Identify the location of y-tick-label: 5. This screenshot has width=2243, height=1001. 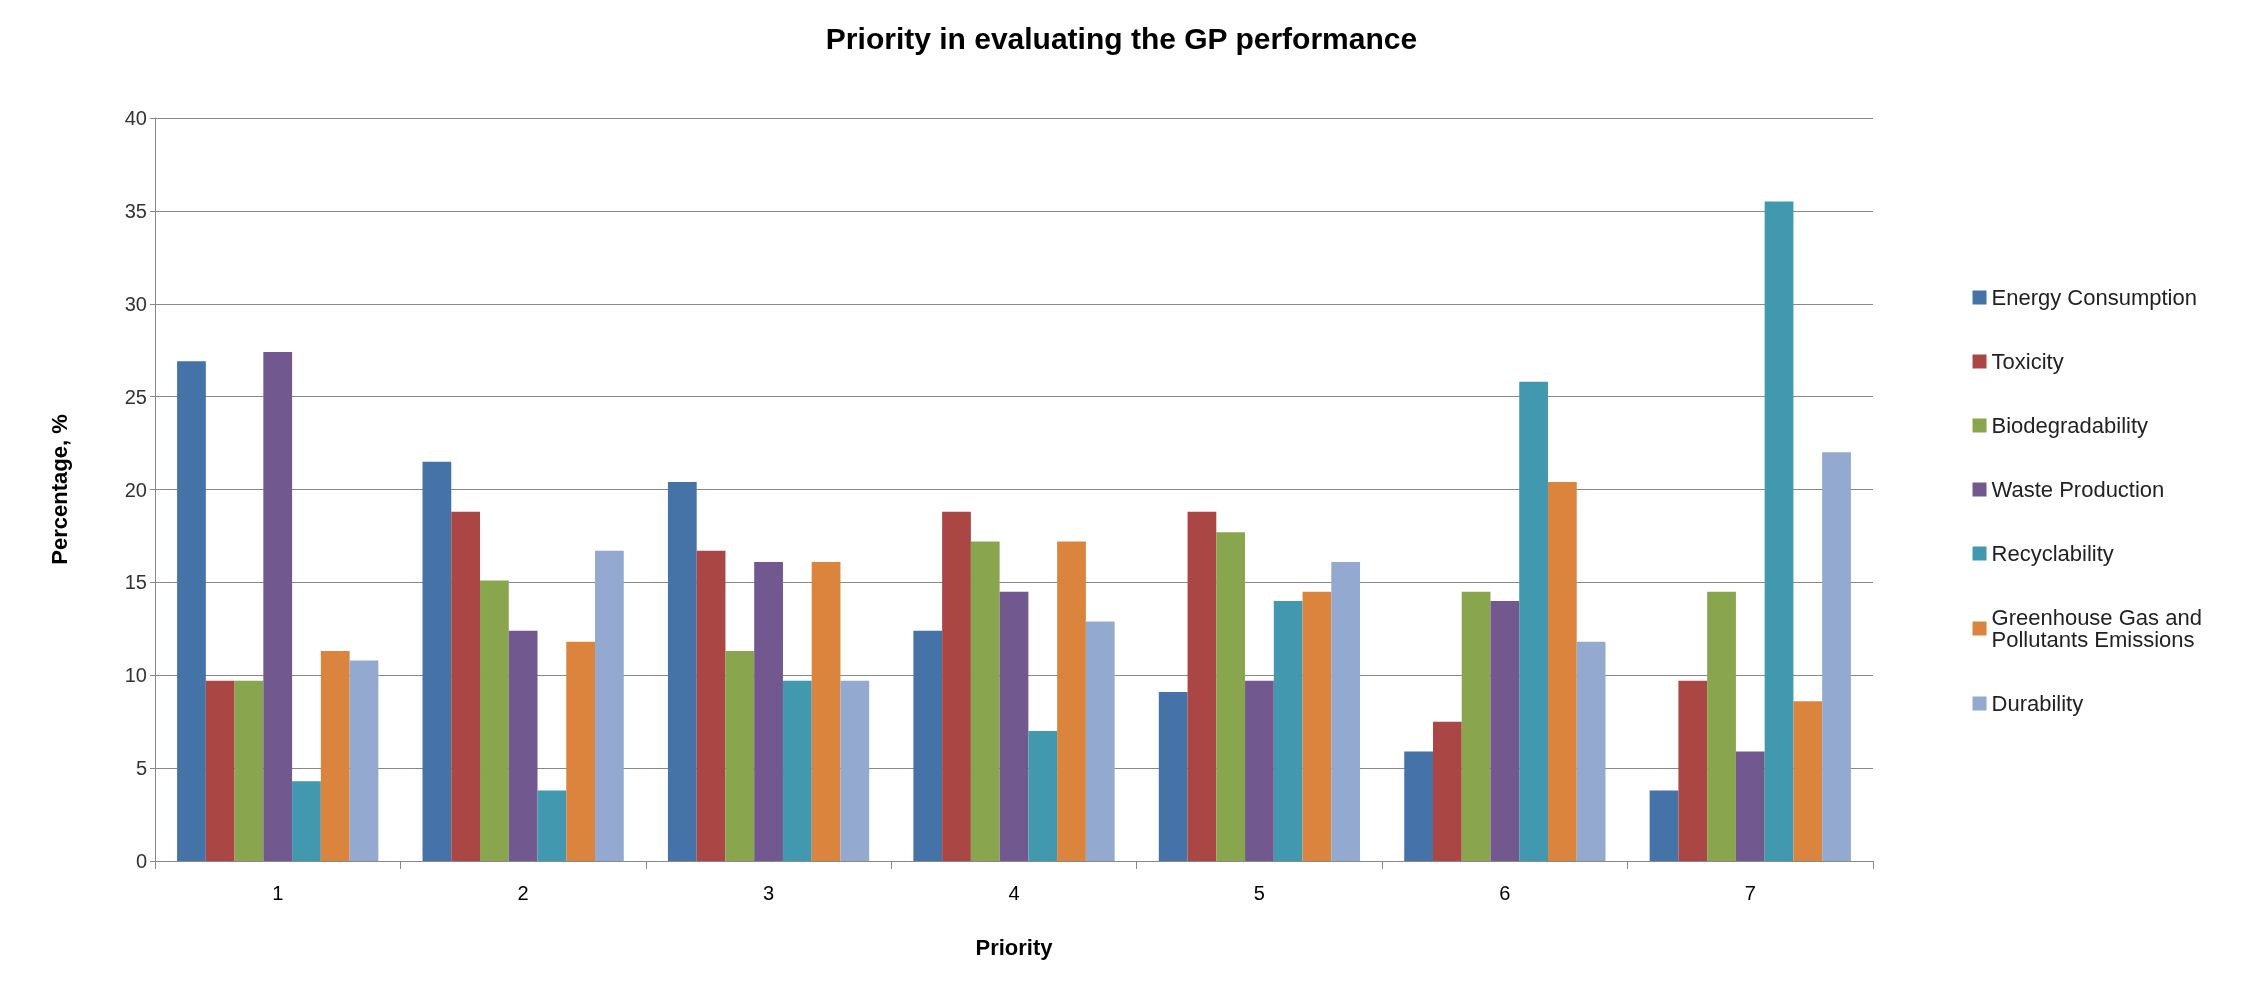
(141, 768).